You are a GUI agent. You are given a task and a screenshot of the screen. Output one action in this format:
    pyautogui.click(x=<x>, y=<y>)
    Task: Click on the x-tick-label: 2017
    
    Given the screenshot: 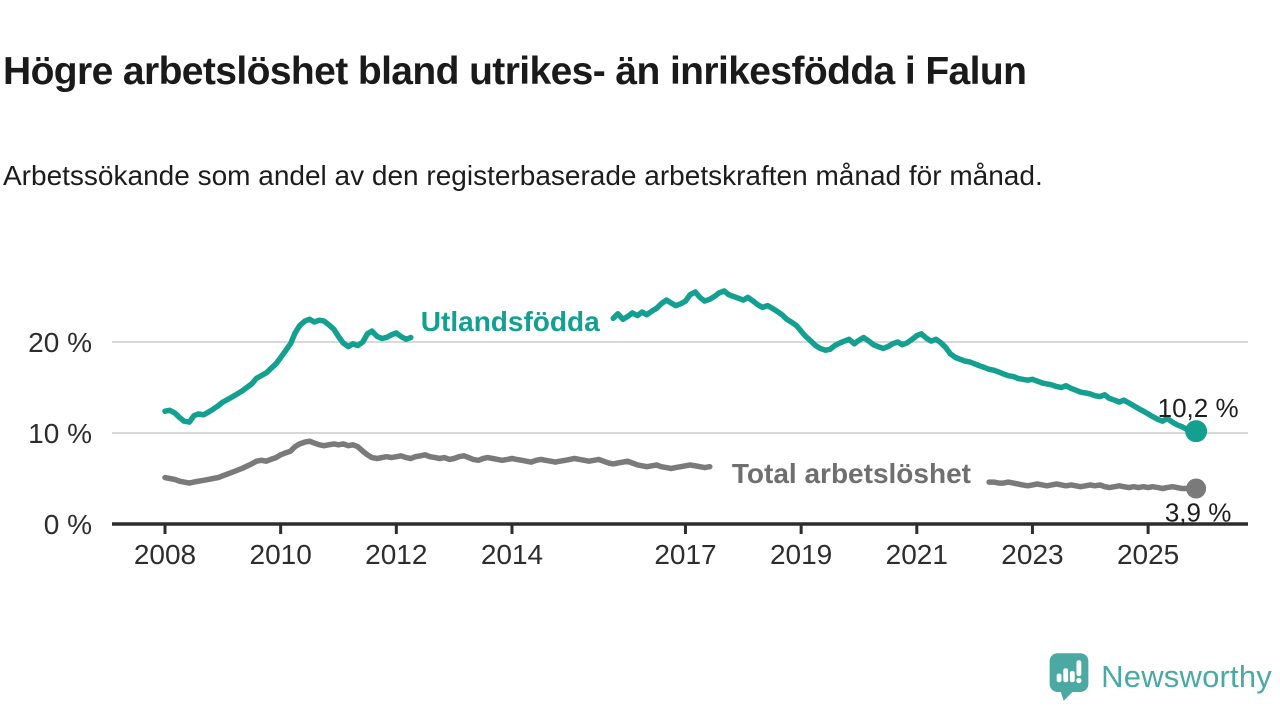 What is the action you would take?
    pyautogui.click(x=685, y=554)
    